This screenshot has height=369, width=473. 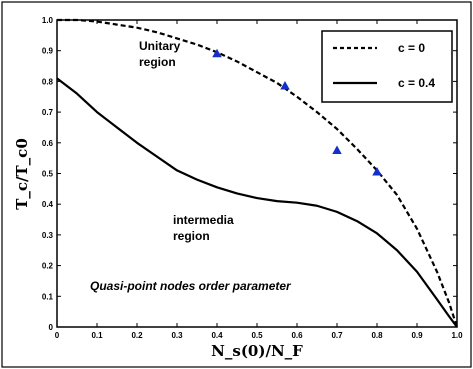 What do you see at coordinates (160, 46) in the screenshot?
I see `annotation-unitary-line1: Unitary` at bounding box center [160, 46].